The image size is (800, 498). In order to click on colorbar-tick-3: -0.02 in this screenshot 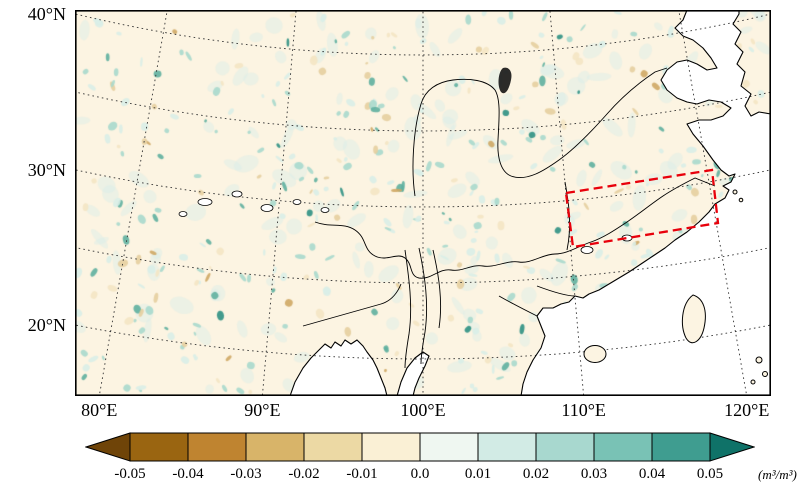, I will do `click(304, 474)`.